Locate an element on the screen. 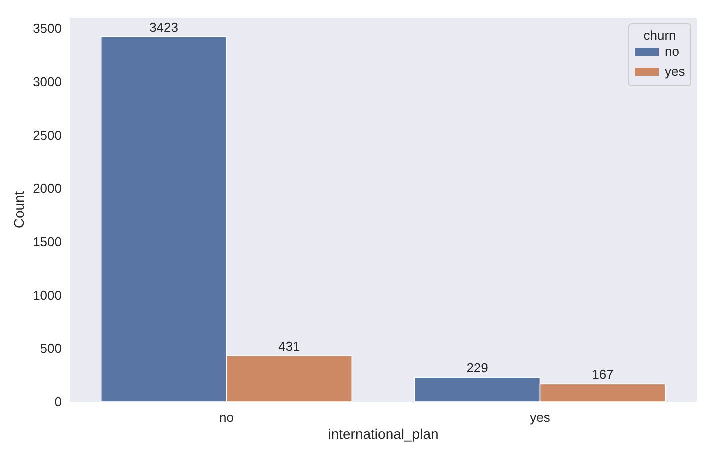  y-tick-label: 1000 is located at coordinates (47, 295).